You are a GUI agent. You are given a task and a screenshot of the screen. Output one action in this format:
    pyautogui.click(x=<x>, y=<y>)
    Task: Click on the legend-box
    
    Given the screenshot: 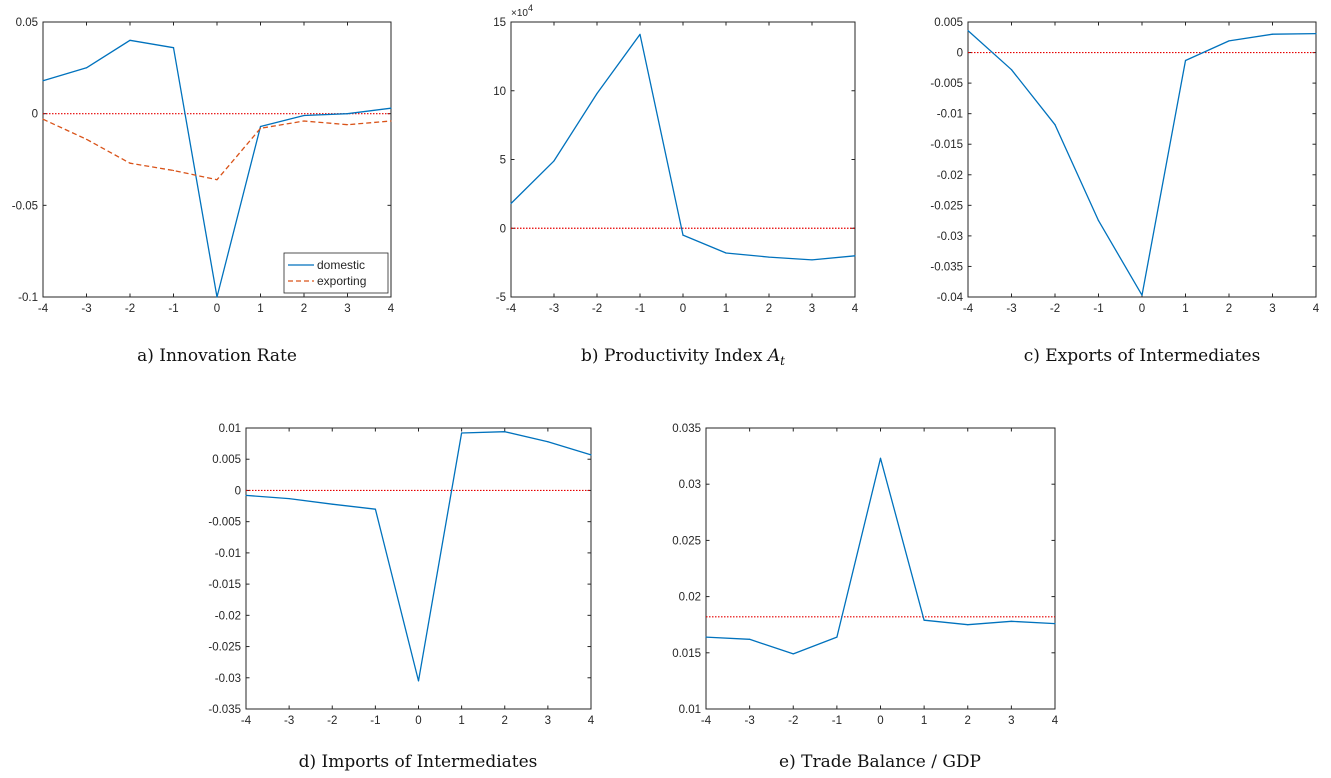 What is the action you would take?
    pyautogui.click(x=336, y=273)
    